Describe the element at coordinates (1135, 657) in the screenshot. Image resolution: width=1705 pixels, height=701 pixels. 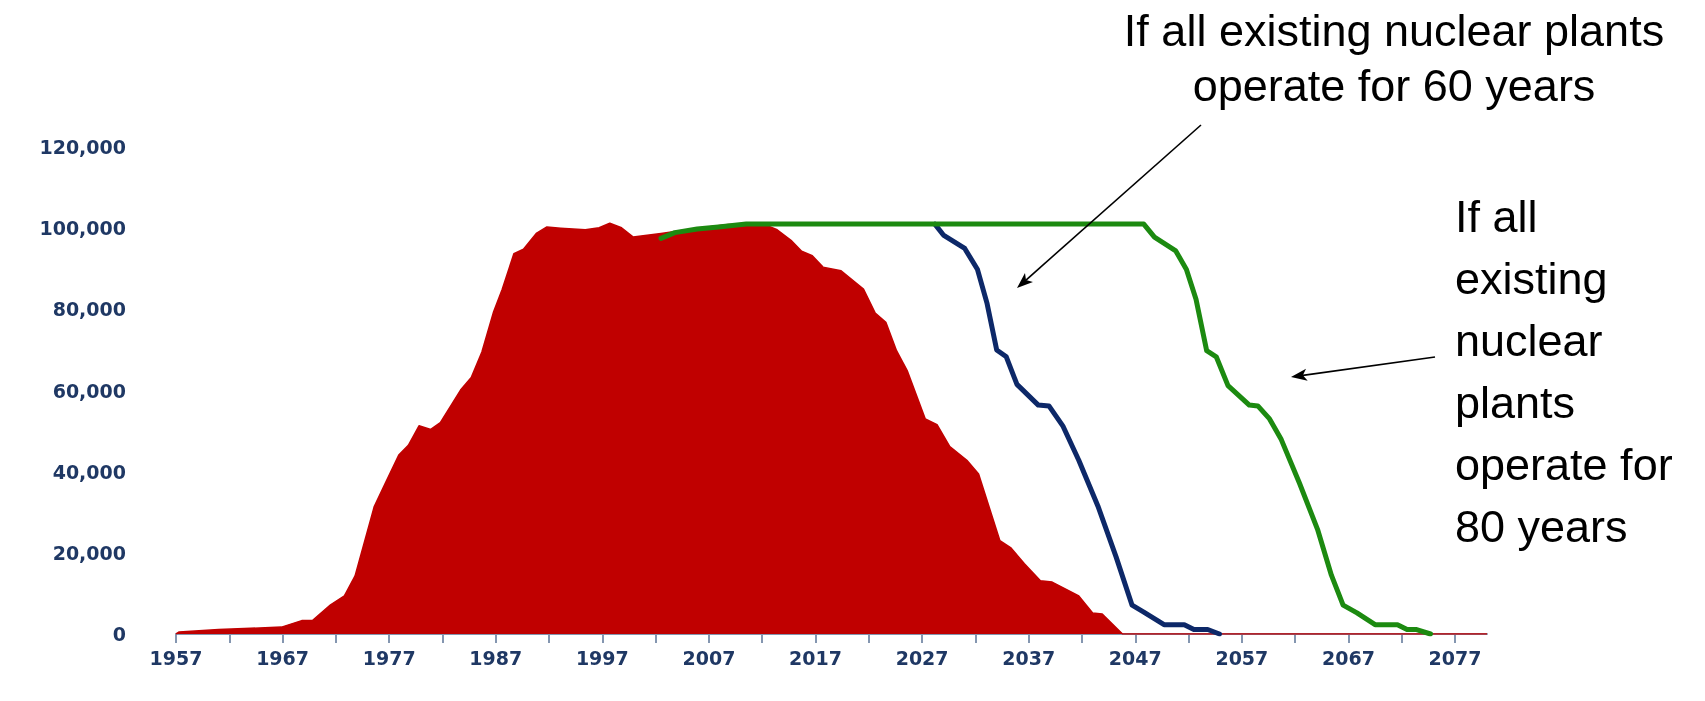
I see `x-tick-label: 2047` at that location.